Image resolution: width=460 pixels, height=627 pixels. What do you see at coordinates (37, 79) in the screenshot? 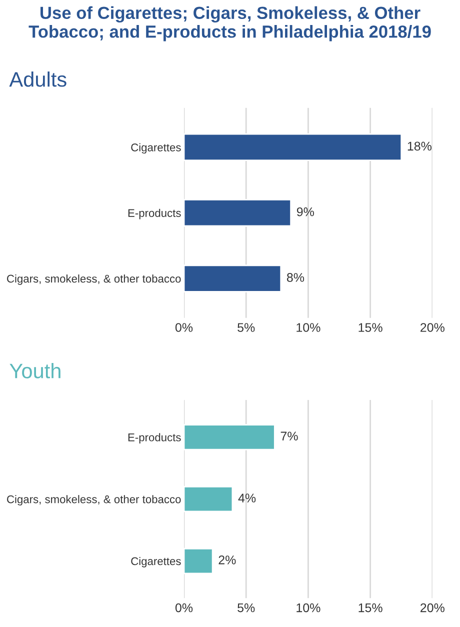
I see `chart-subtitle: Adults` at bounding box center [37, 79].